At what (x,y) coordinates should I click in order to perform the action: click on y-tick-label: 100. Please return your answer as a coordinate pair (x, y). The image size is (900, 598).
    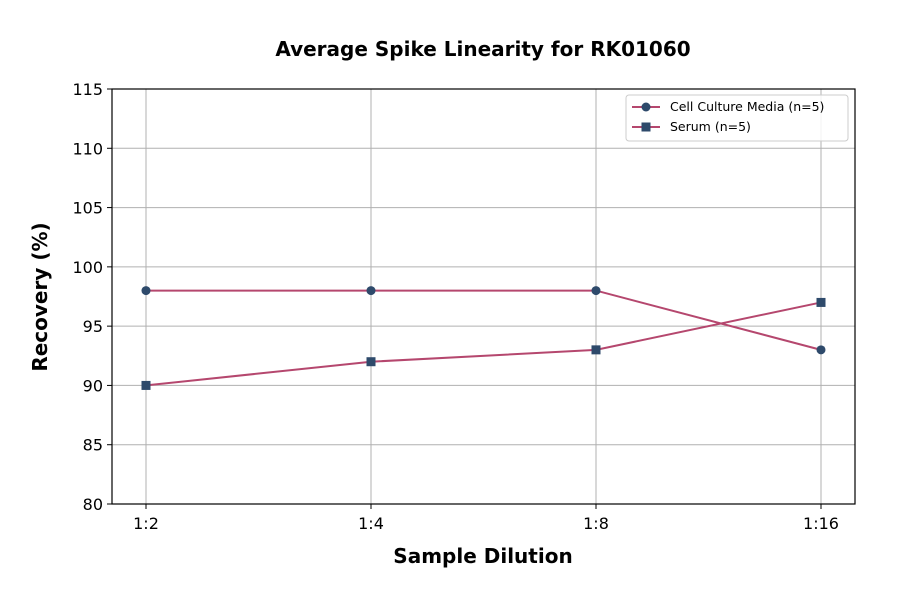
    Looking at the image, I should click on (87, 267).